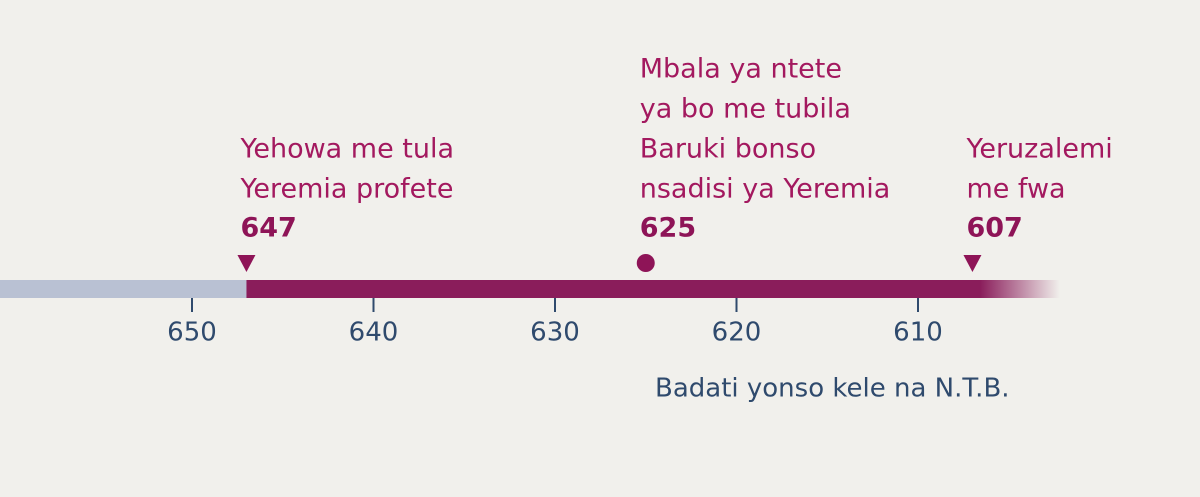 The height and width of the screenshot is (497, 1200). Describe the element at coordinates (741, 69) in the screenshot. I see `event-label: Mbala ya ntete` at that location.